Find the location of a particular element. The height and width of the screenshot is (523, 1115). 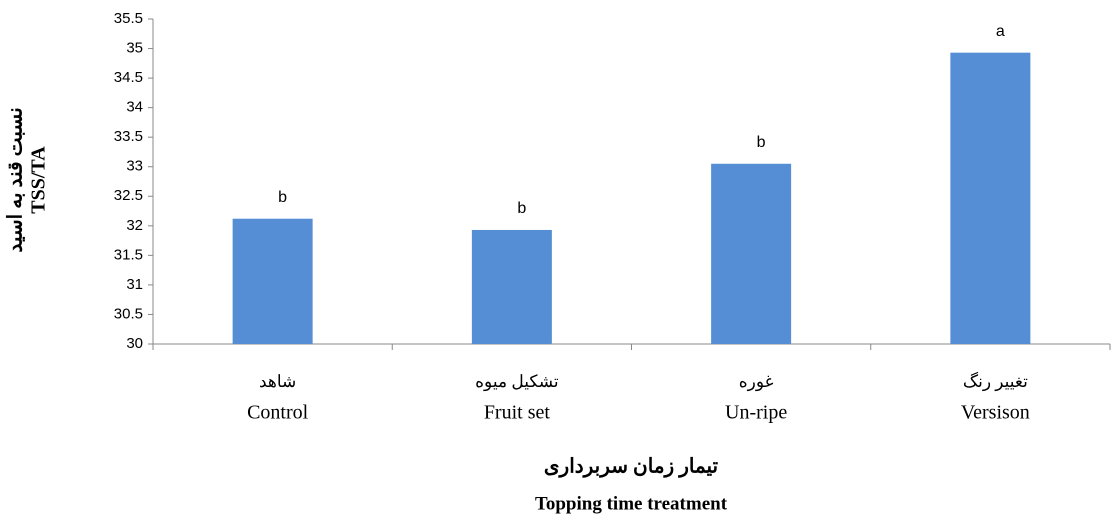

y-axis-title: TSS/TA is located at coordinates (39, 180).